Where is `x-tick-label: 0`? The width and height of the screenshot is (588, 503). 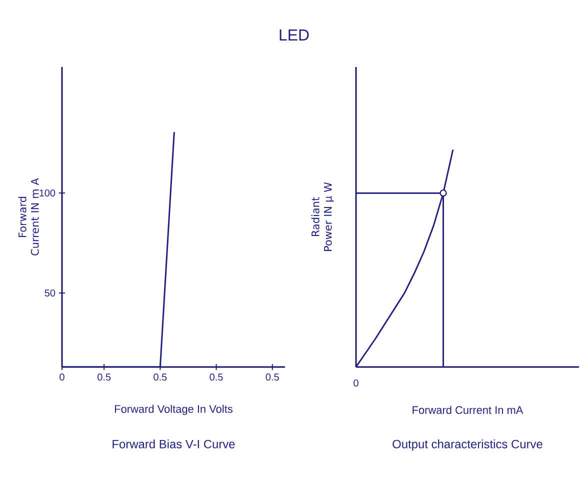
x-tick-label: 0 is located at coordinates (62, 377).